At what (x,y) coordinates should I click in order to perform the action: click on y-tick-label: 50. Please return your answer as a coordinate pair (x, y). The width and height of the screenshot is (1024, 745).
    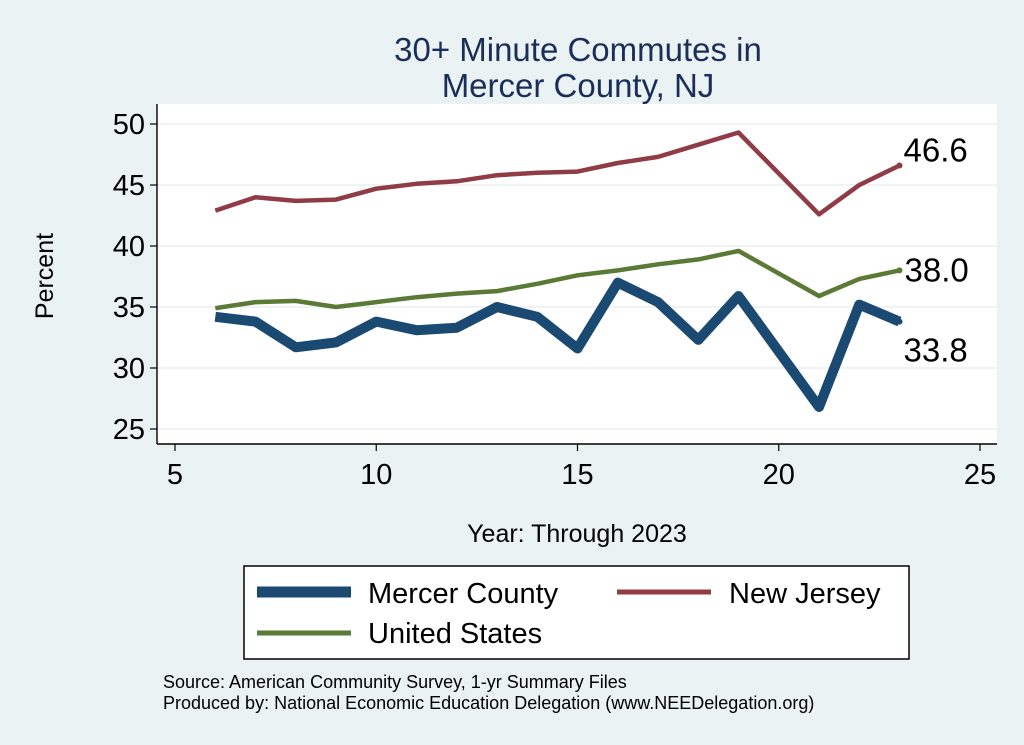
    Looking at the image, I should click on (129, 125).